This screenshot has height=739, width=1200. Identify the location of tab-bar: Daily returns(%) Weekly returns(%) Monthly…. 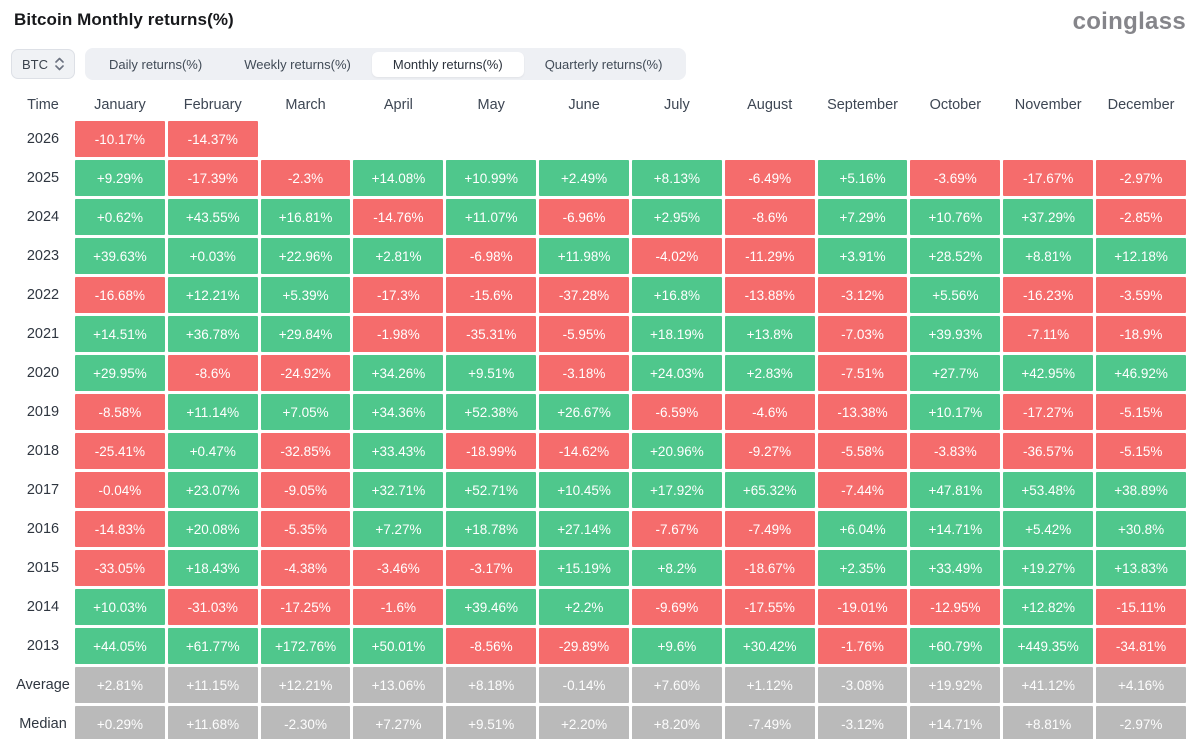
(386, 64).